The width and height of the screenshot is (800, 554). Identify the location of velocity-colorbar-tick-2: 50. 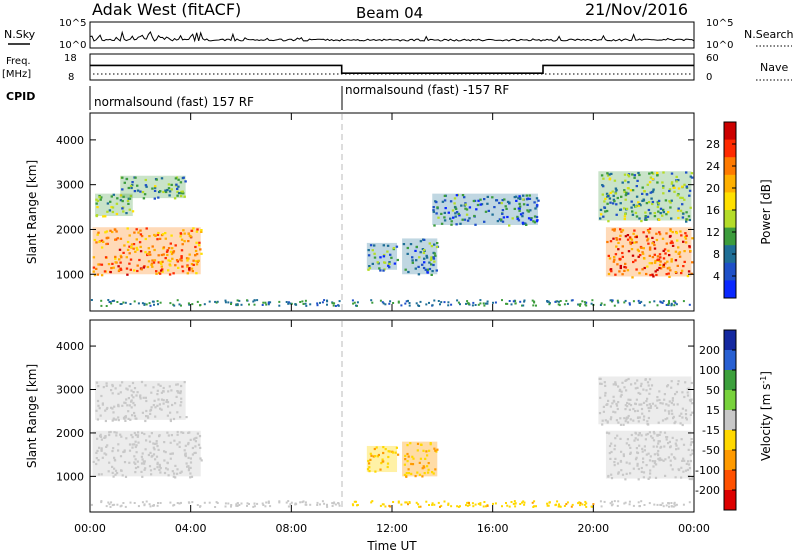
(713, 390).